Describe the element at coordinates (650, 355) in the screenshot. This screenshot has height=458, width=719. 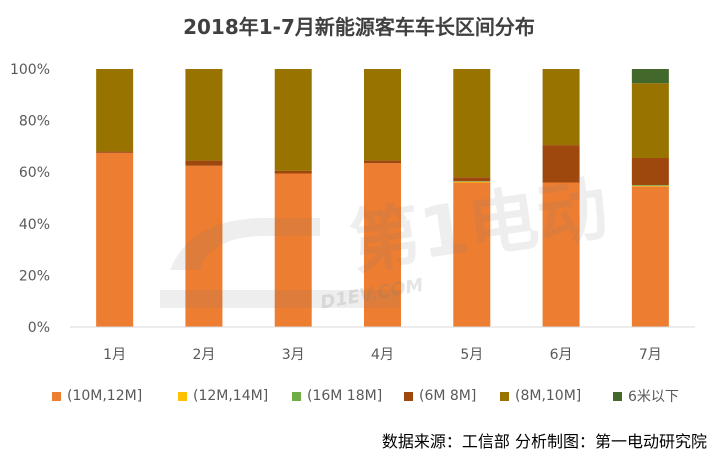
I see `x-tick-label: 7月` at that location.